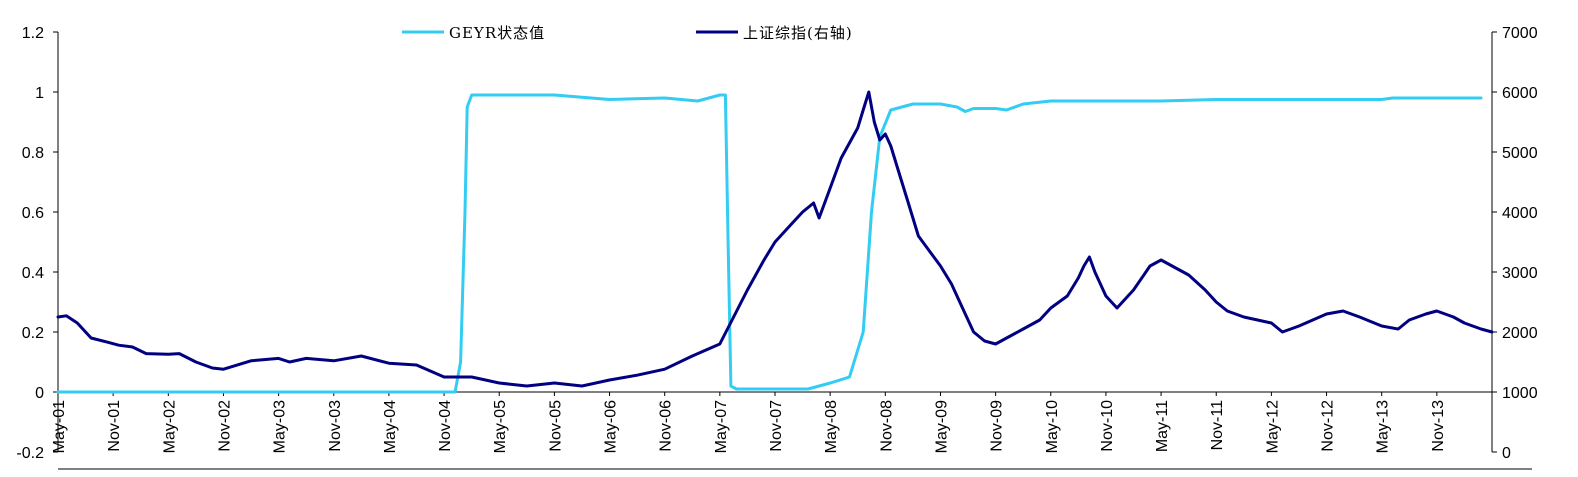 The image size is (1578, 477). What do you see at coordinates (500, 426) in the screenshot?
I see `x-tick-label: May-05` at bounding box center [500, 426].